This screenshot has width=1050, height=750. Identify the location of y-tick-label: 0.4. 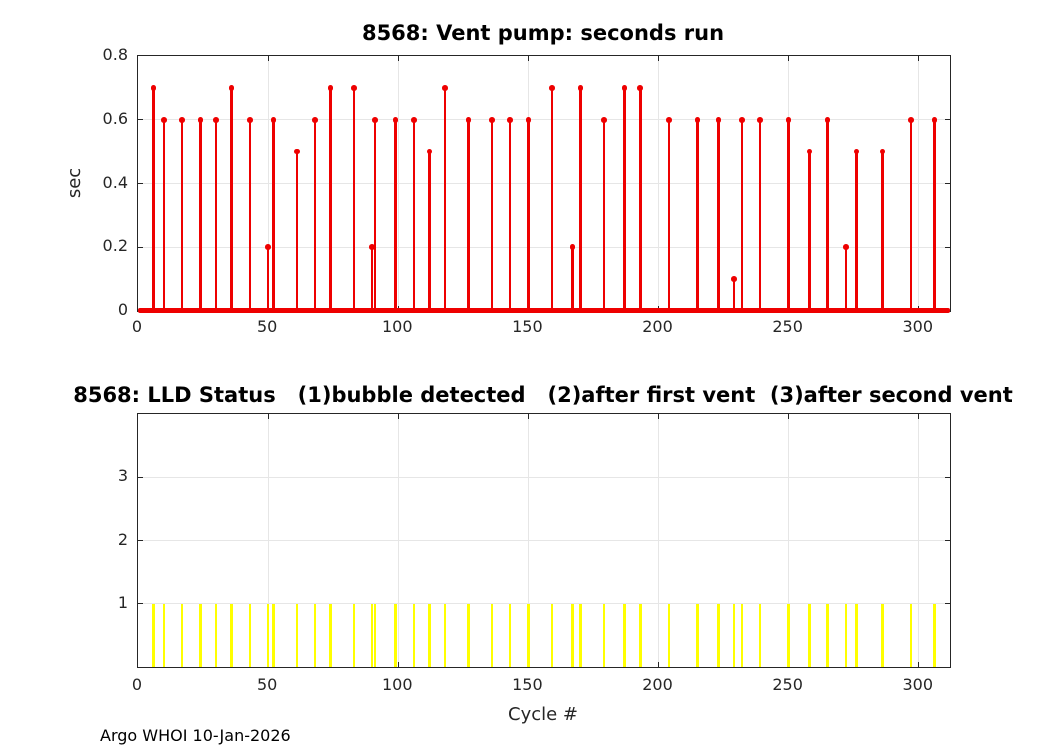
(115, 182).